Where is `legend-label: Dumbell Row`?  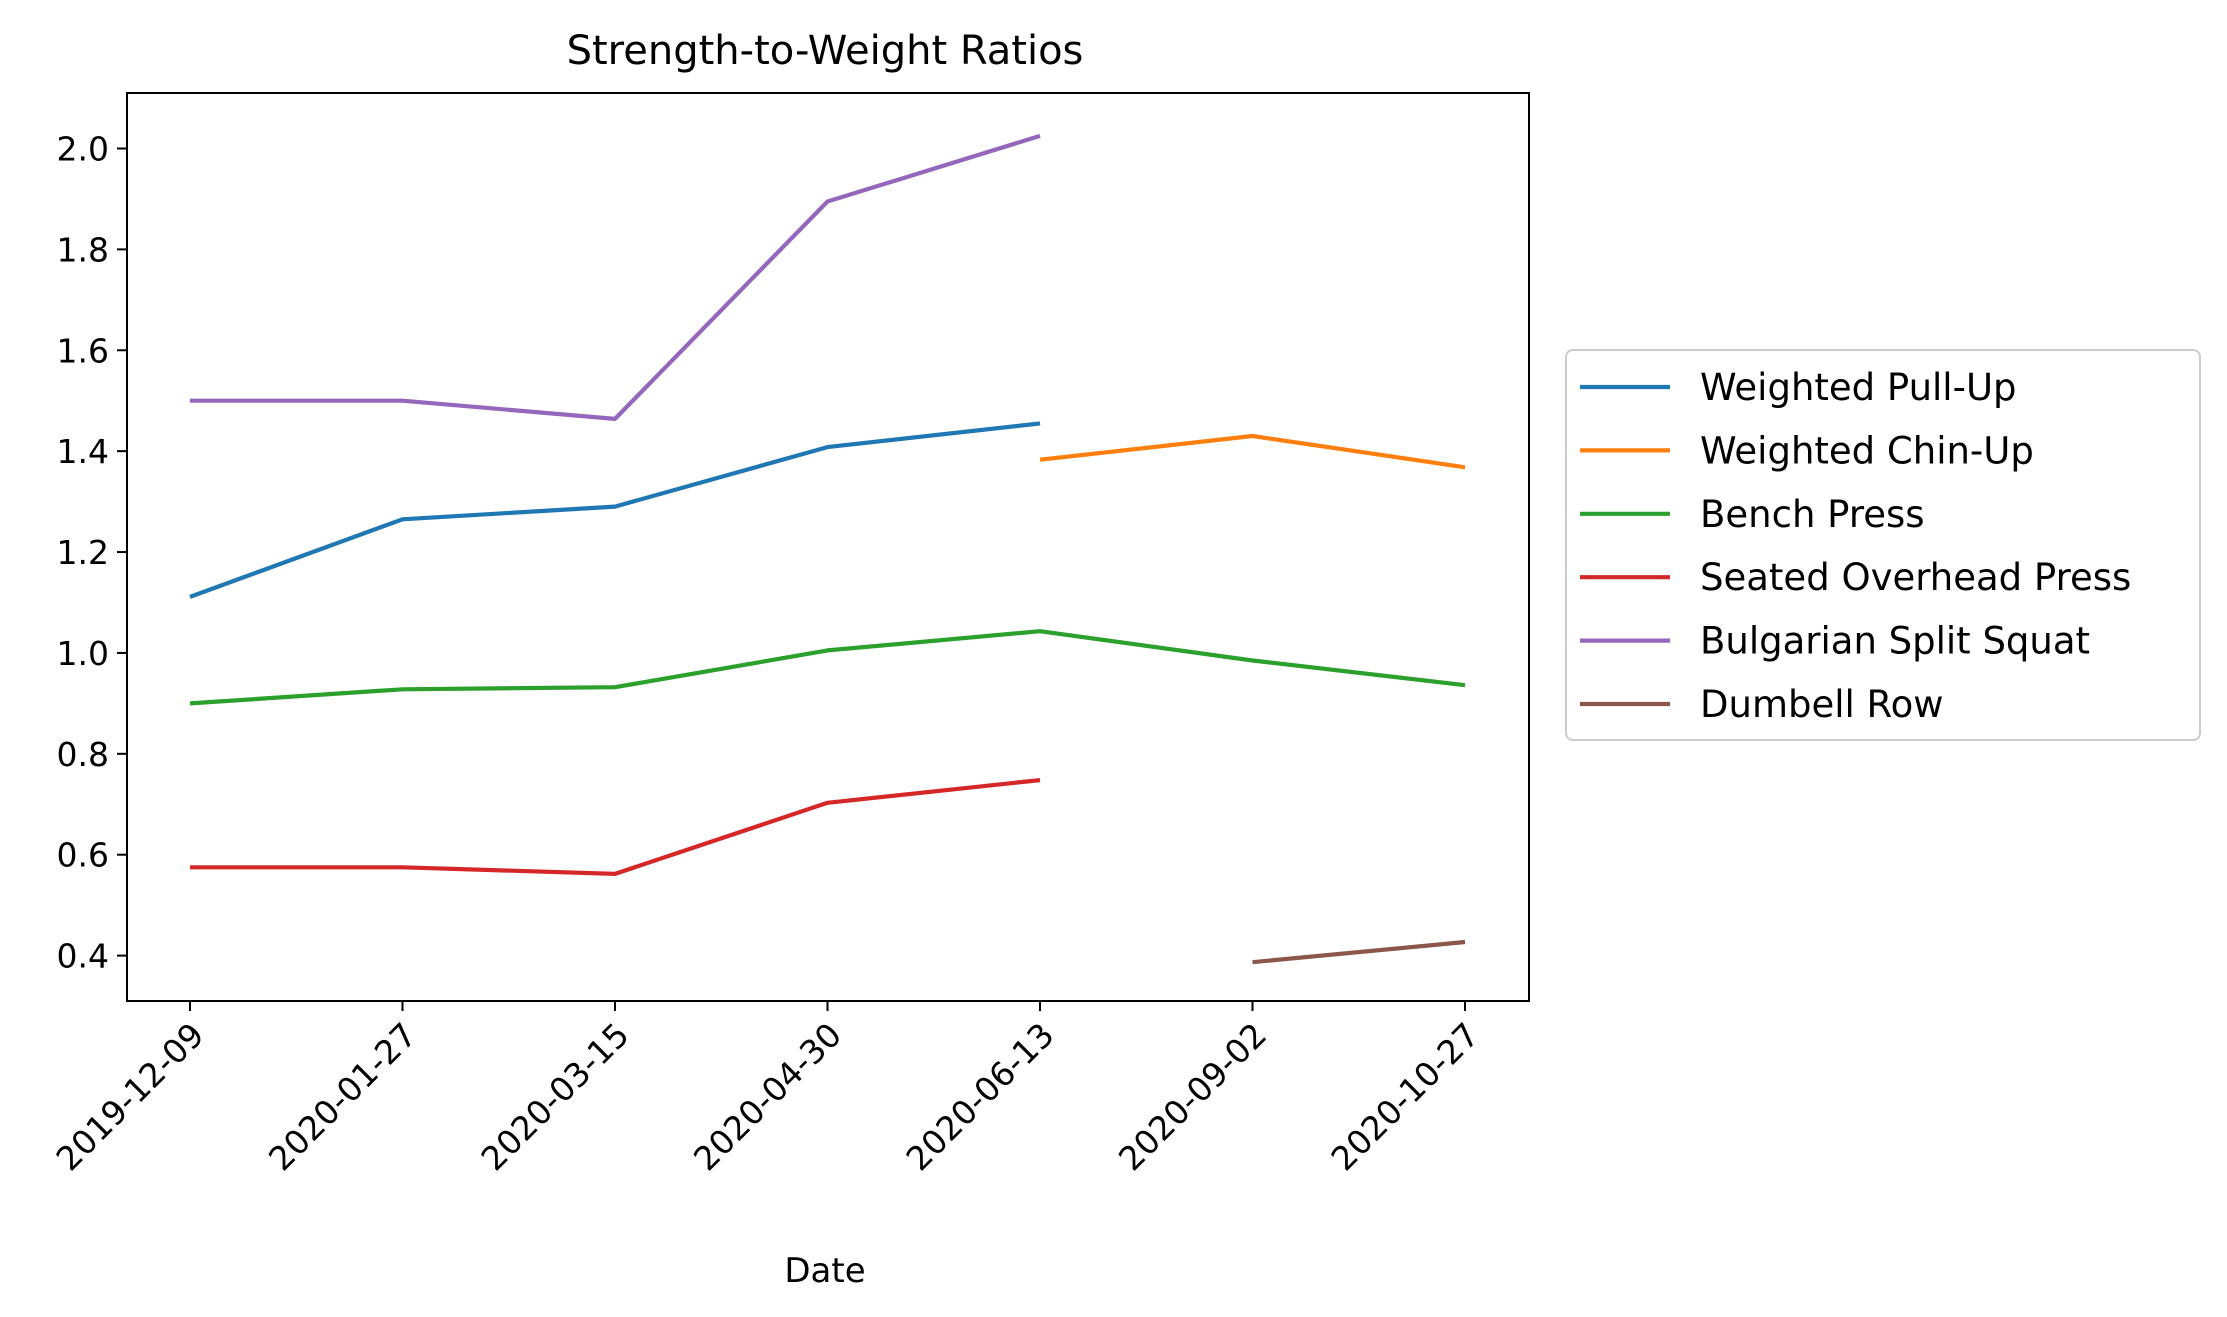
legend-label: Dumbell Row is located at coordinates (1822, 704).